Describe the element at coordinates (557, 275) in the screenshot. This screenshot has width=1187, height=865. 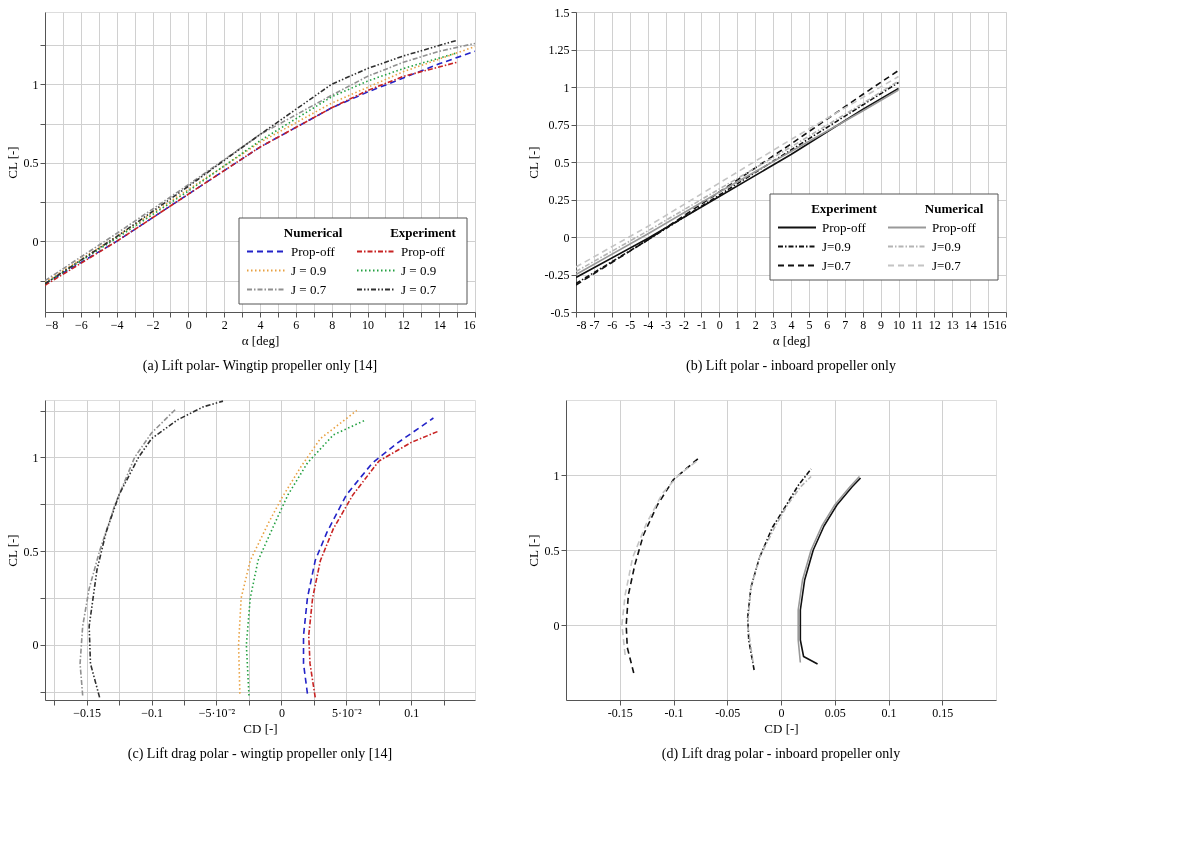
I see `y-tick-label: -0.25` at that location.